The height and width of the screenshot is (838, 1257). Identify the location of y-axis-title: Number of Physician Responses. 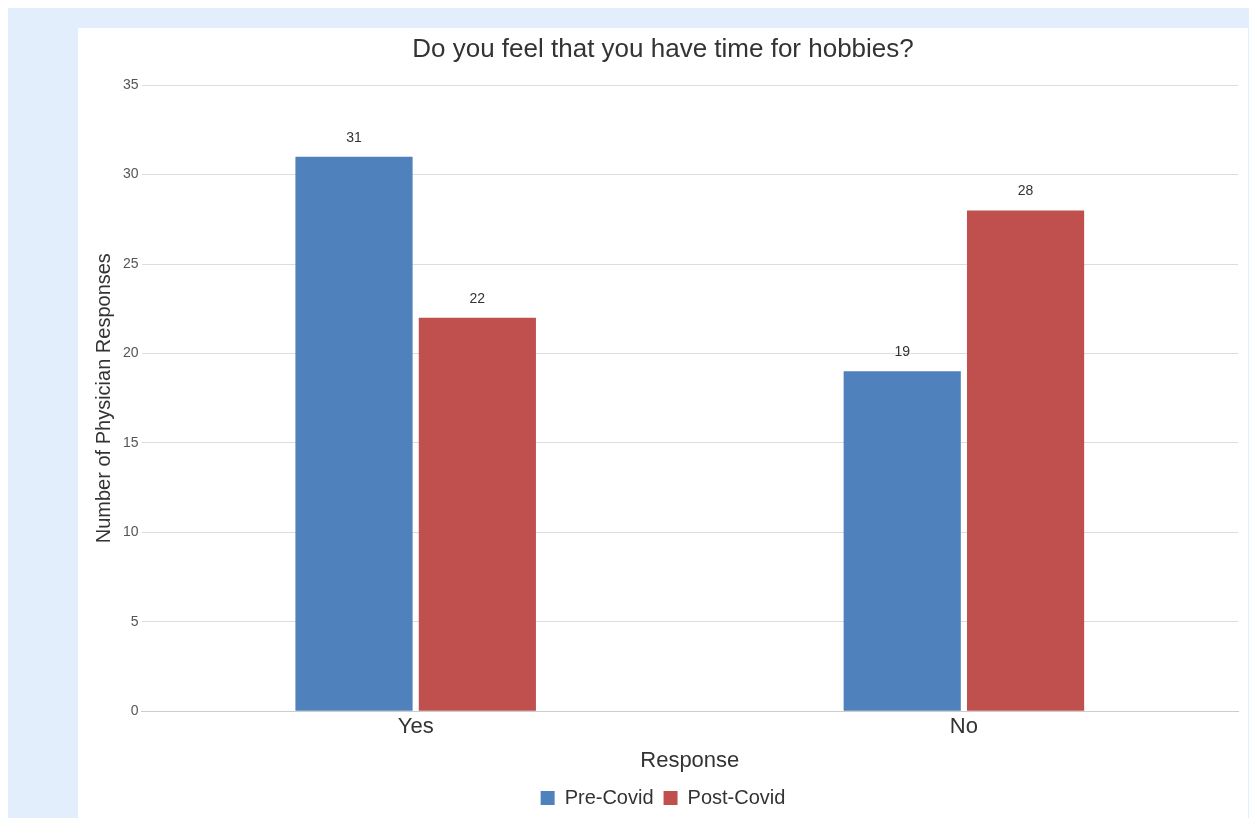
(102, 398).